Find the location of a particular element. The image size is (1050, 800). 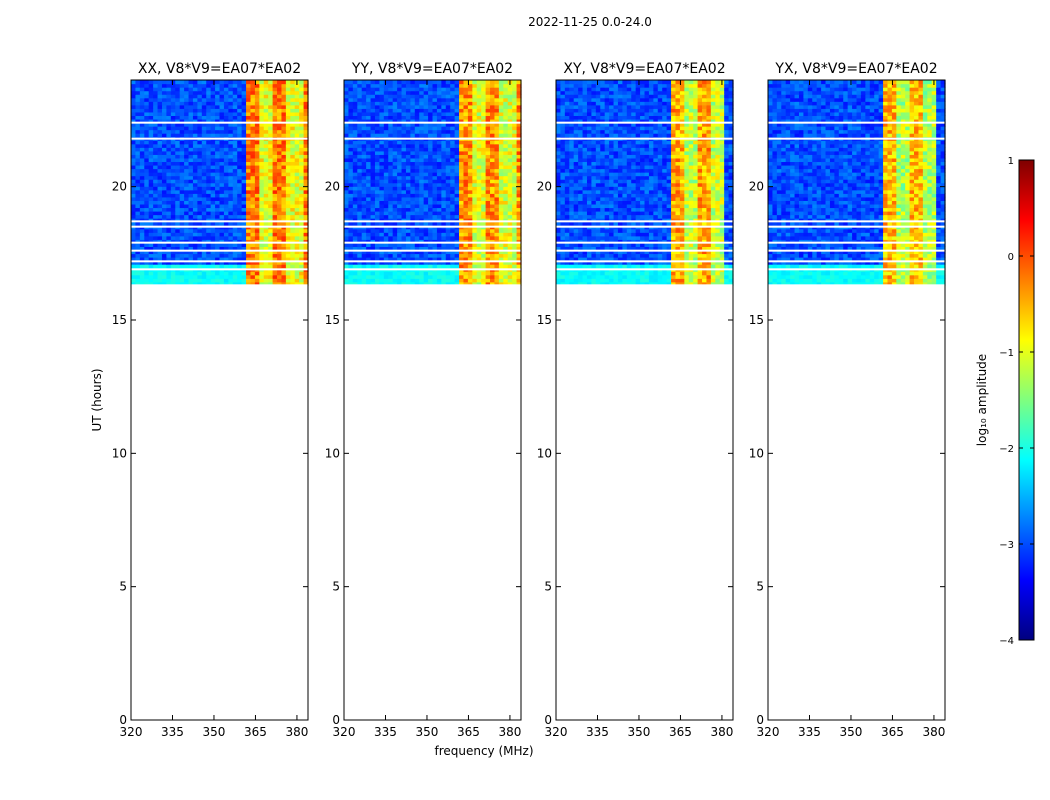

x-tick-label: 335 is located at coordinates (172, 732).